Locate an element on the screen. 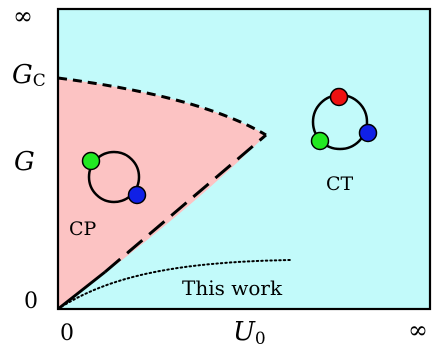  y-axis-g-label: G is located at coordinates (24, 162).